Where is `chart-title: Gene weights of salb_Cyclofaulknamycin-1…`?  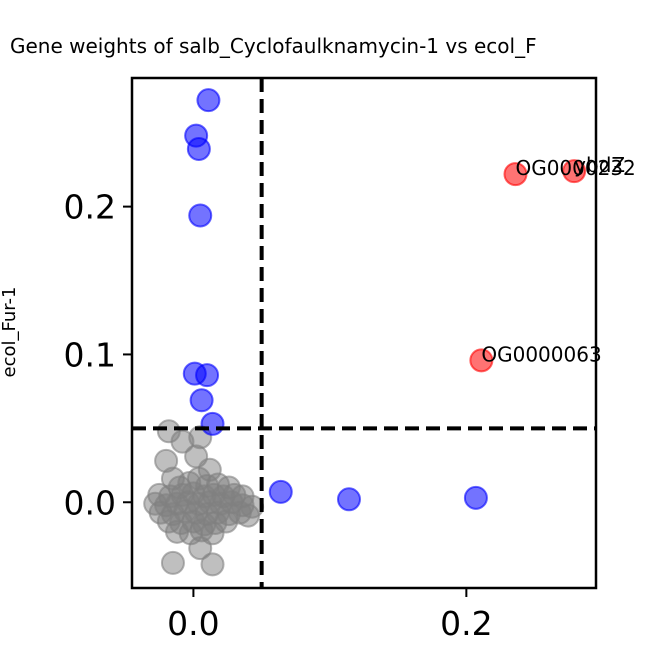 chart-title: Gene weights of salb_Cyclofaulknamycin-1… is located at coordinates (273, 46).